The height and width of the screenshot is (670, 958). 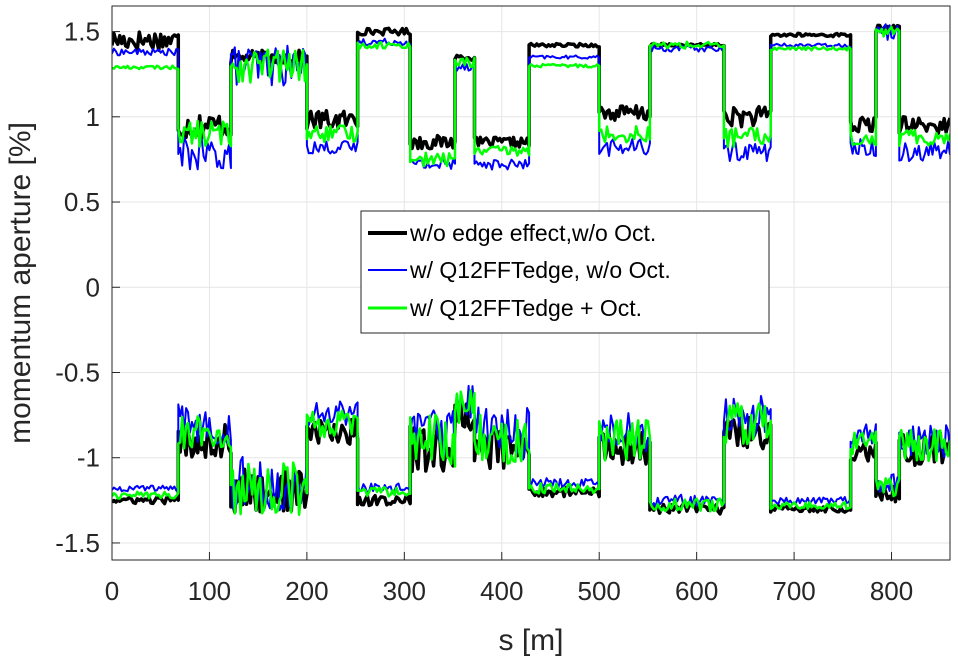 What do you see at coordinates (696, 591) in the screenshot?
I see `x-tick-label: 600` at bounding box center [696, 591].